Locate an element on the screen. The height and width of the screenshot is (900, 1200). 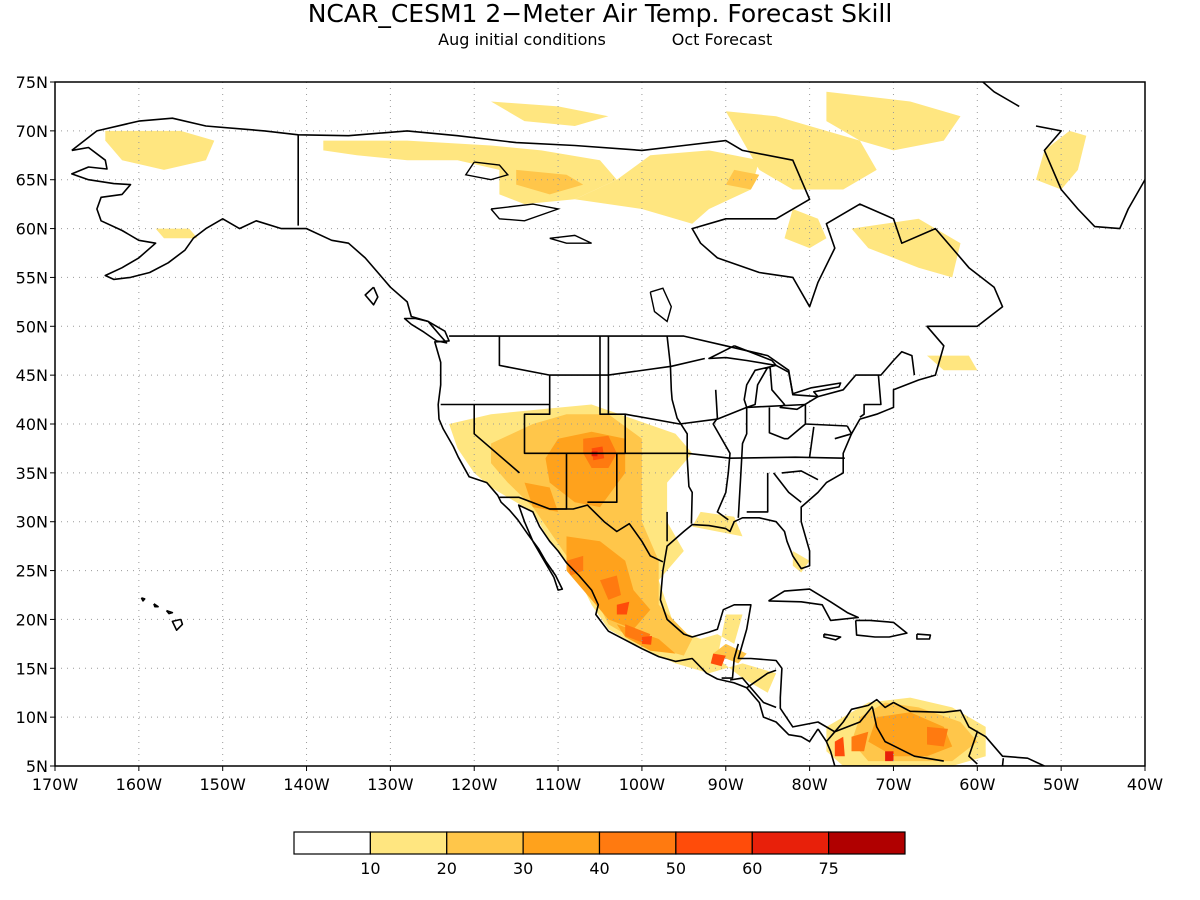
latitude-tick-label: 20N is located at coordinates (32, 619).